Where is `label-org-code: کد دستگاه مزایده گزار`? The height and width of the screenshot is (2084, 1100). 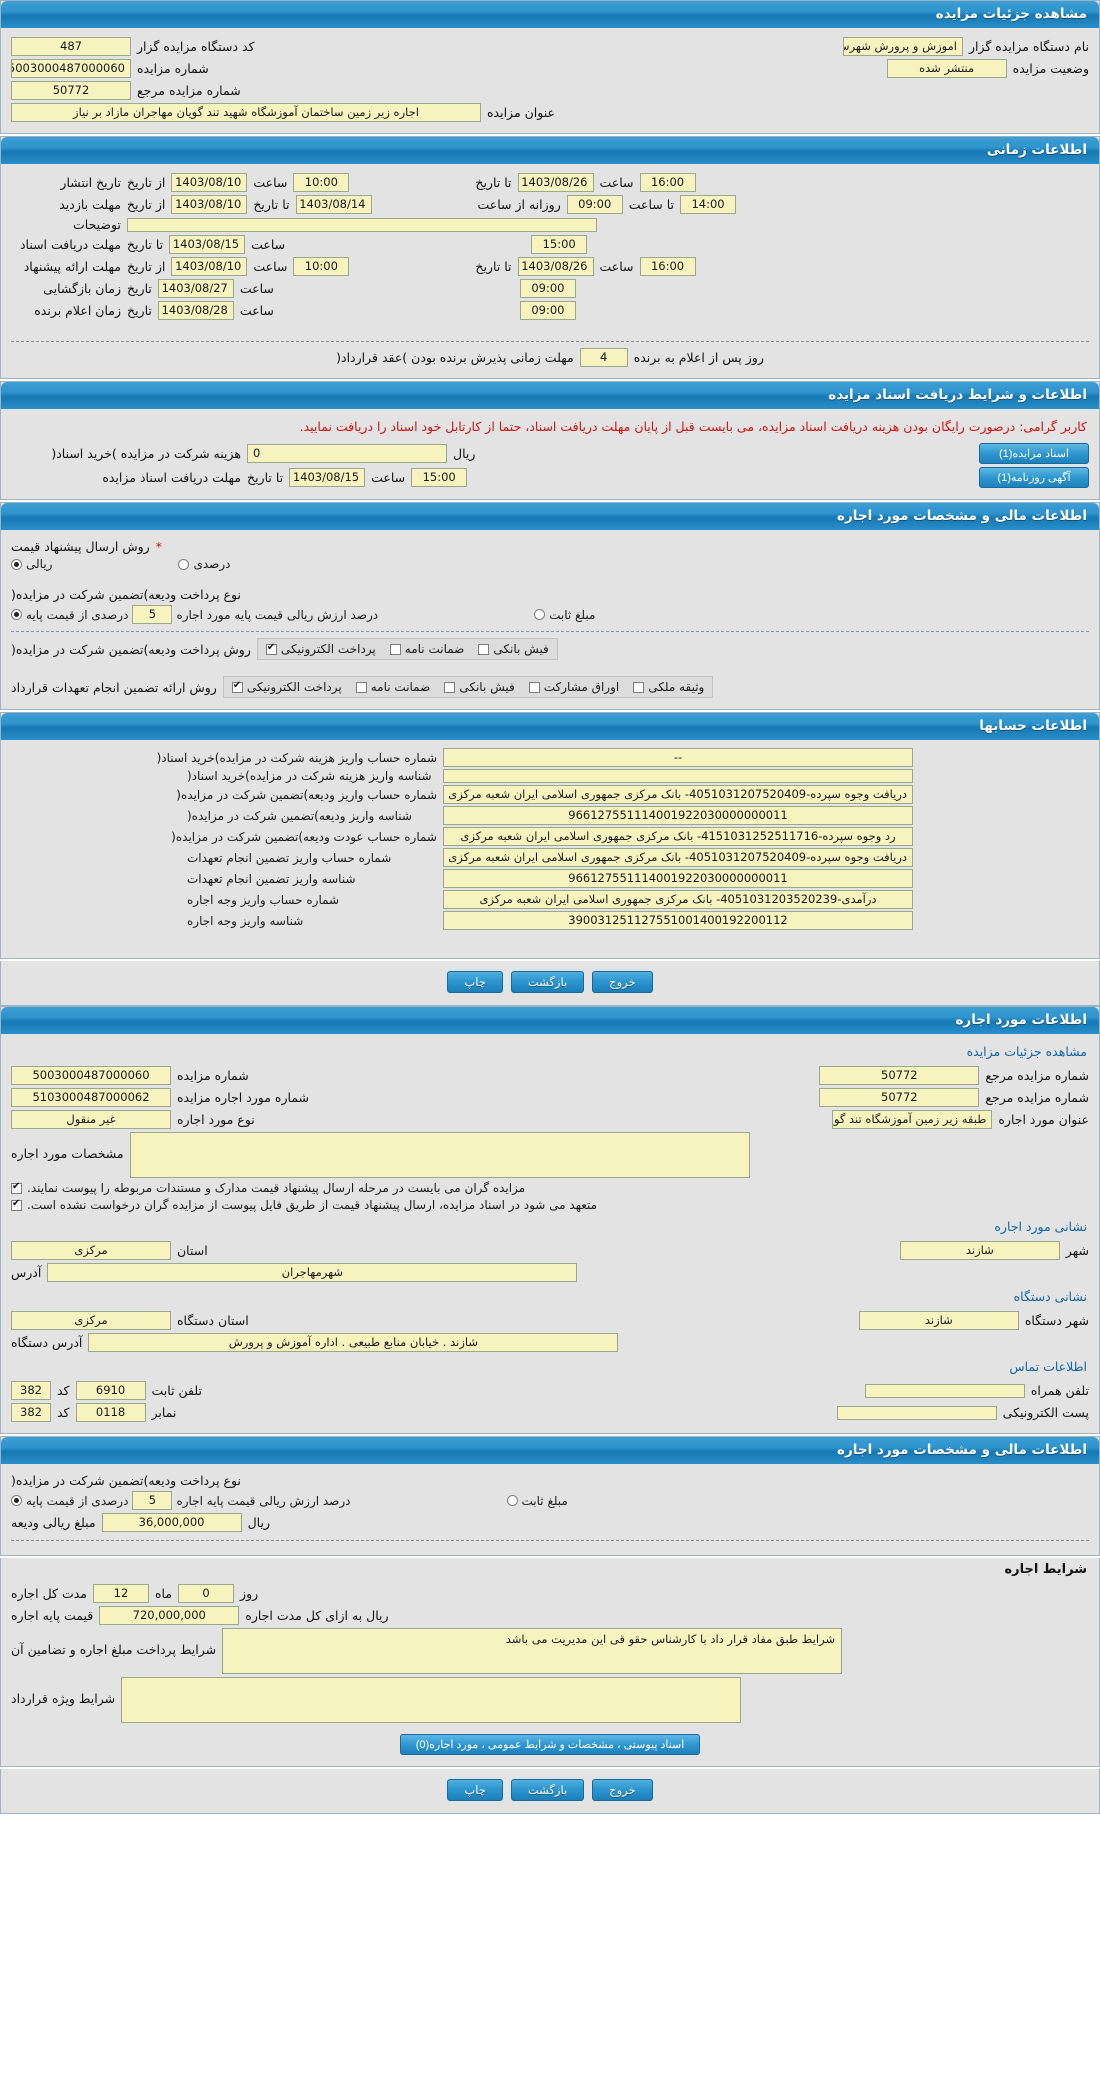 label-org-code: کد دستگاه مزایده گزار is located at coordinates (196, 46).